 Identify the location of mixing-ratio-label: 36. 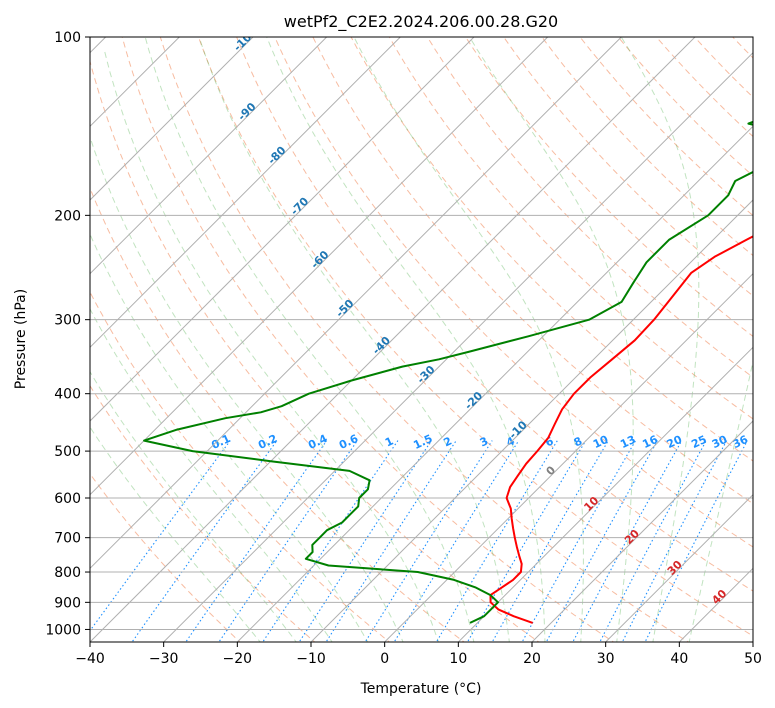
(741, 442).